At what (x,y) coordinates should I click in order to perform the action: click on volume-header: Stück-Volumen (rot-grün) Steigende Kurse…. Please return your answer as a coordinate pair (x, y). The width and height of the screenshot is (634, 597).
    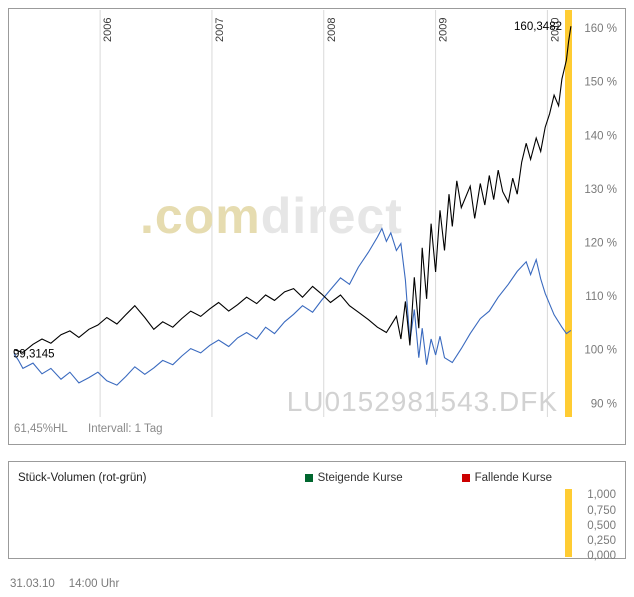
    Looking at the image, I should click on (317, 473).